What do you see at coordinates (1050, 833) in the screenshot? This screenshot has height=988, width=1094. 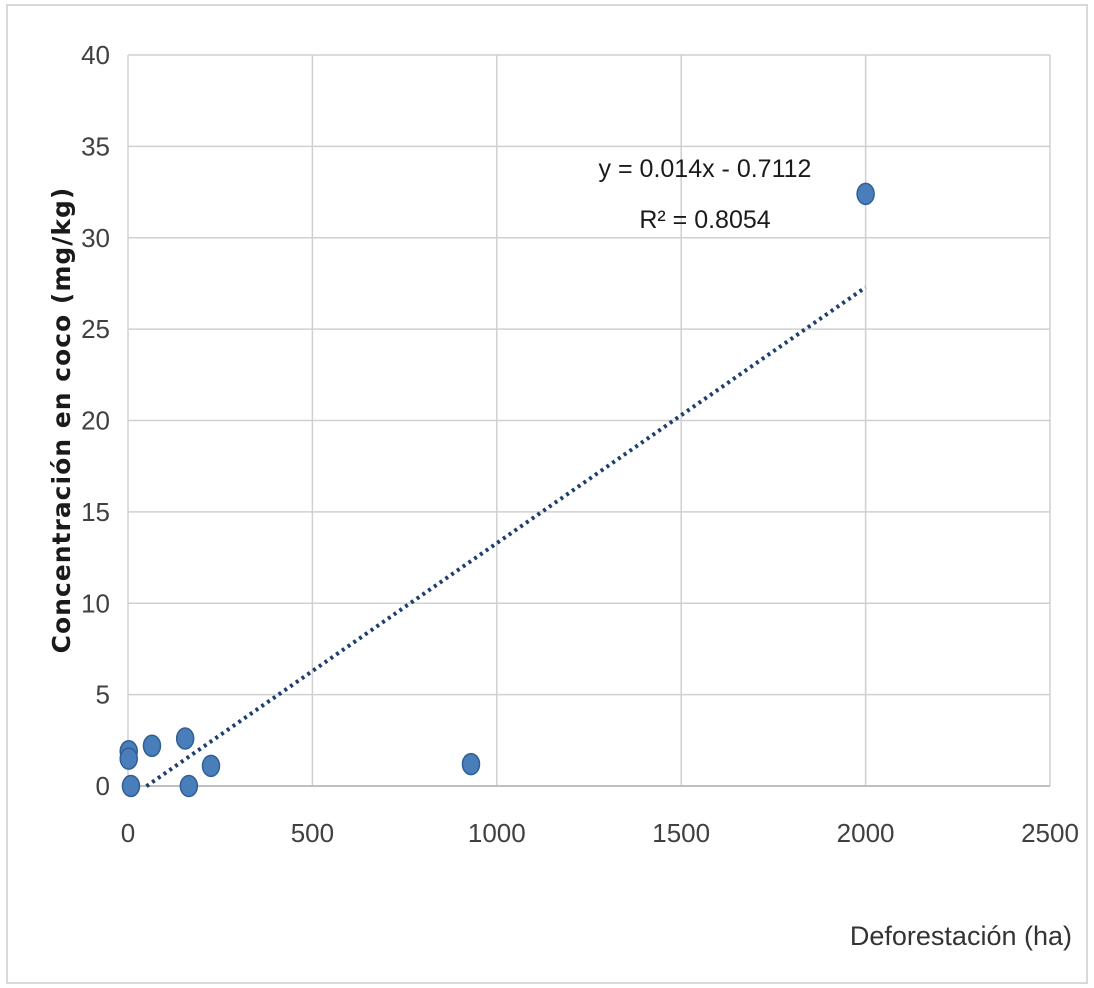 I see `x-tick-label: 2500` at bounding box center [1050, 833].